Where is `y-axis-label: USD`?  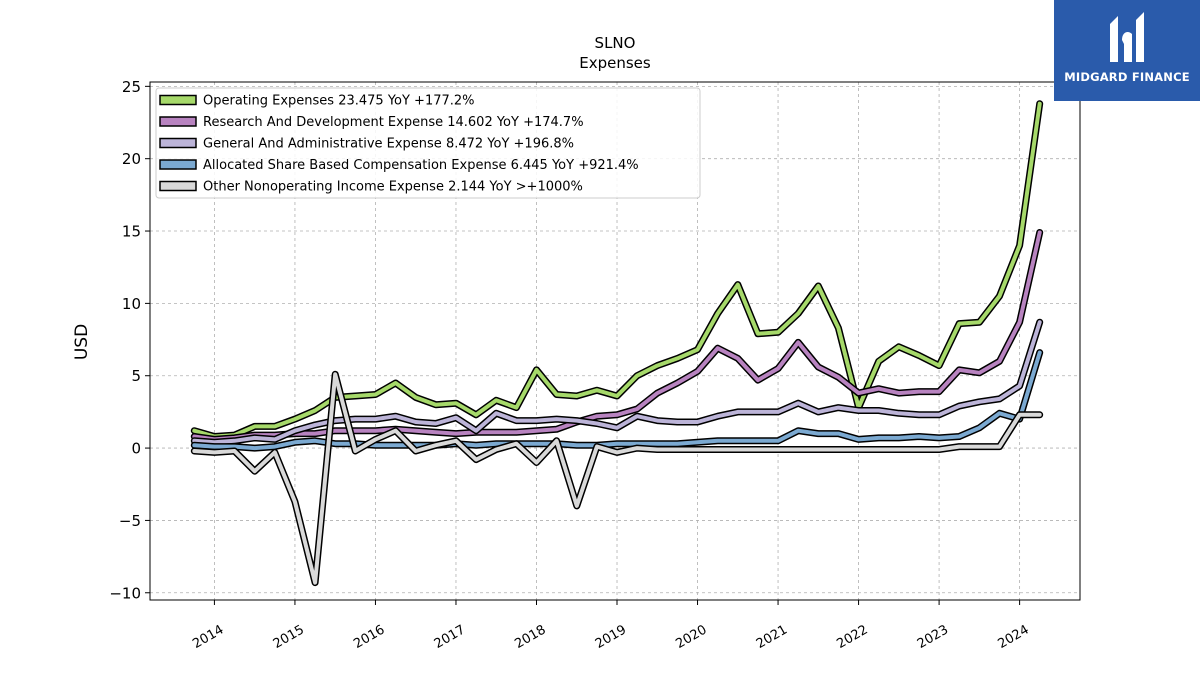
y-axis-label: USD is located at coordinates (82, 342).